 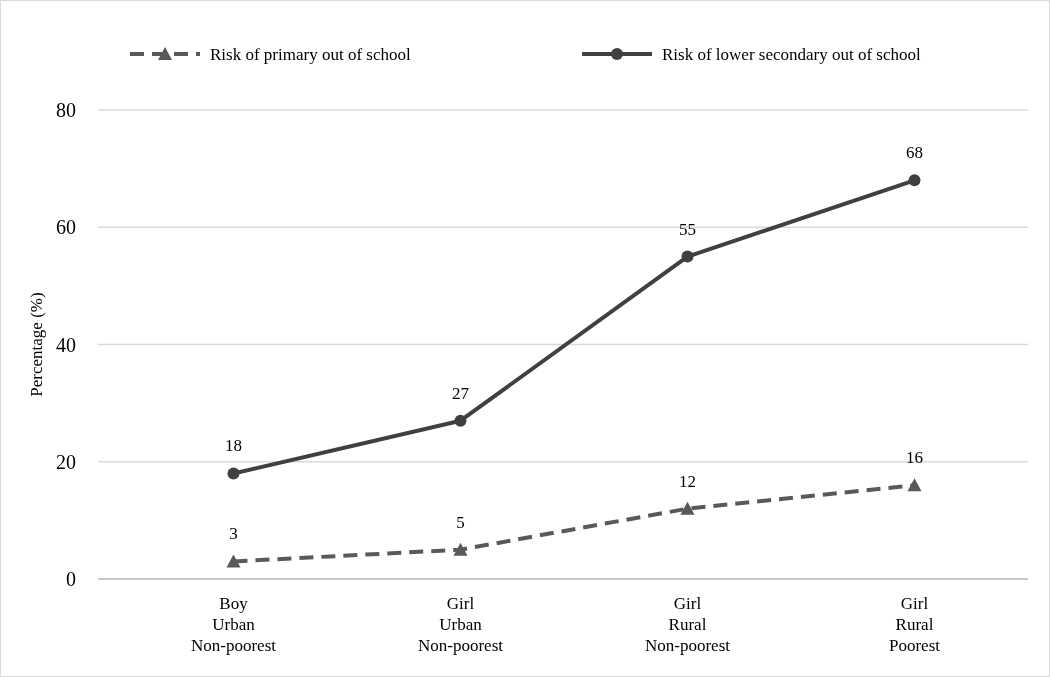 I want to click on data-label: 18, so click(x=233, y=446).